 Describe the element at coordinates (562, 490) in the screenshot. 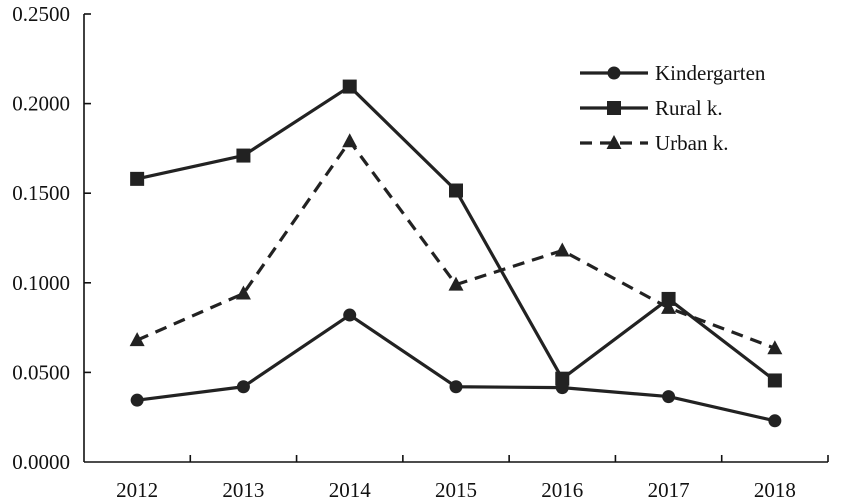

I see `x-tick-label: 2016` at that location.